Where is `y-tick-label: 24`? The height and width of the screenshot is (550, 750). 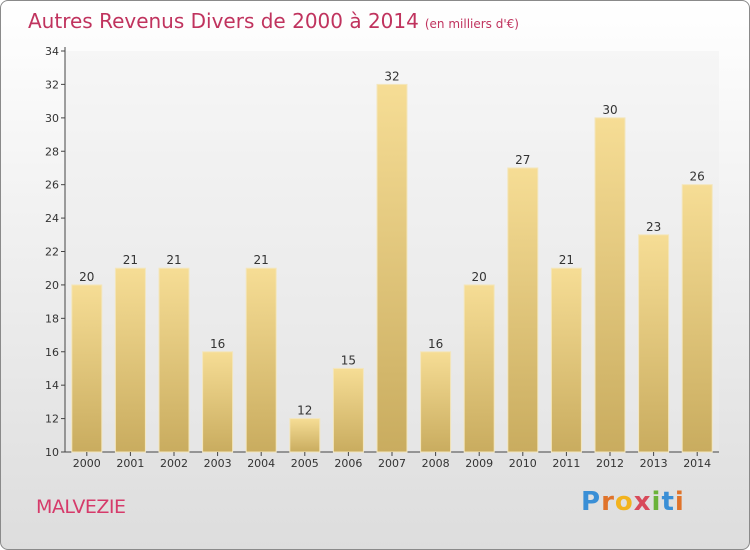
y-tick-label: 24 is located at coordinates (52, 218).